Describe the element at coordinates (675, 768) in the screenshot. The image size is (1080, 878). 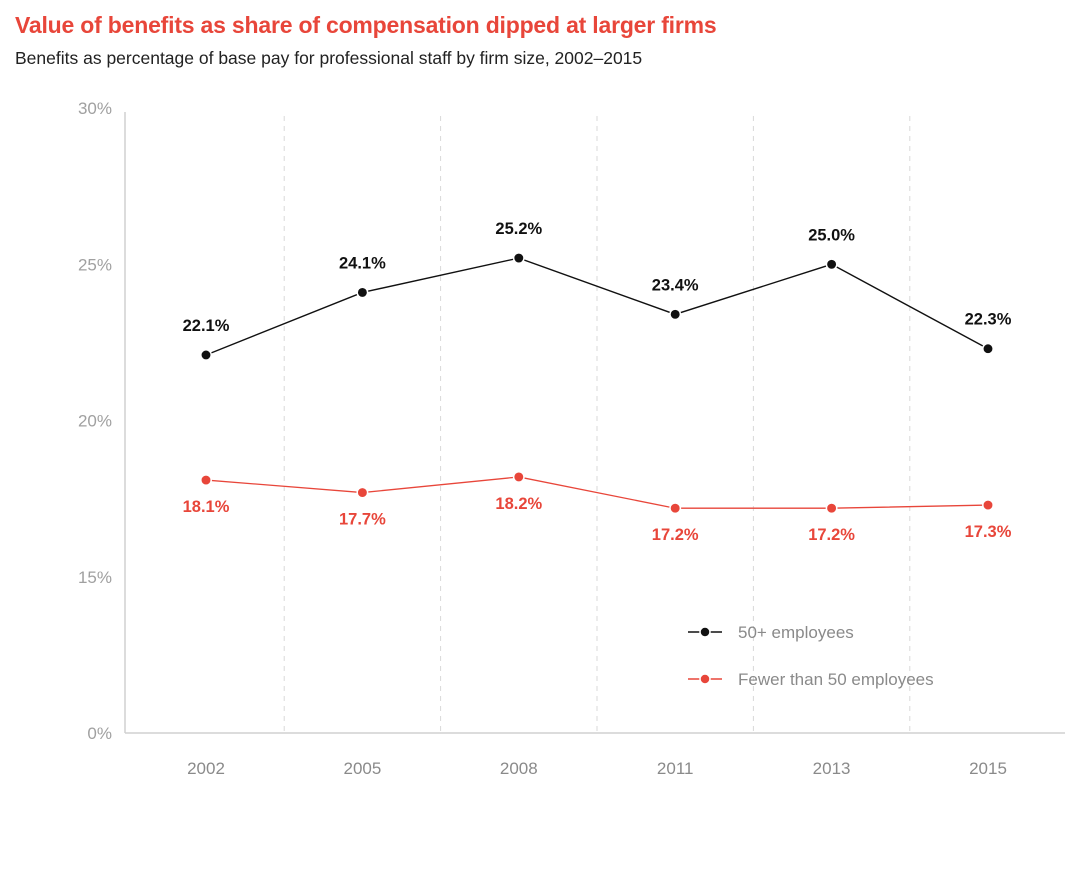
I see `x-tick-label: 2011` at that location.